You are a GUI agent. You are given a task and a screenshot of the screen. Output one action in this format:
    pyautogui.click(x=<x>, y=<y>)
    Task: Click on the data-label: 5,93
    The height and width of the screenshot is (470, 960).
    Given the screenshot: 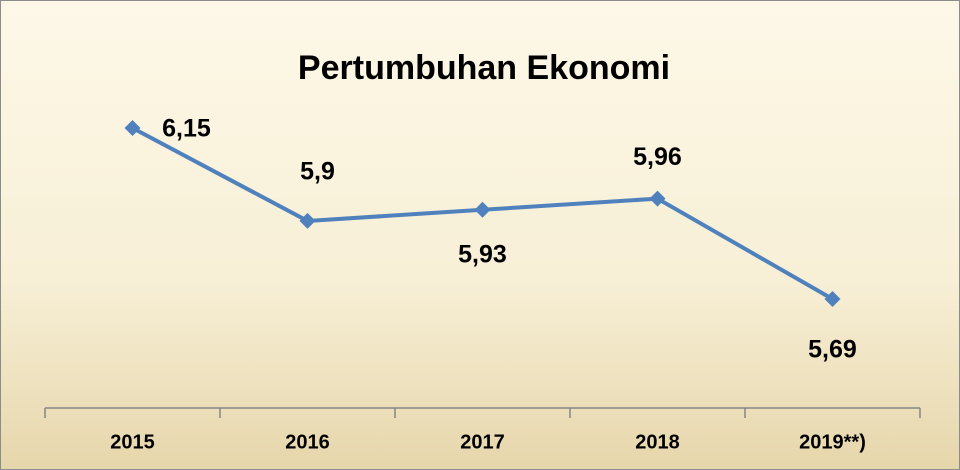 What is the action you would take?
    pyautogui.click(x=482, y=254)
    